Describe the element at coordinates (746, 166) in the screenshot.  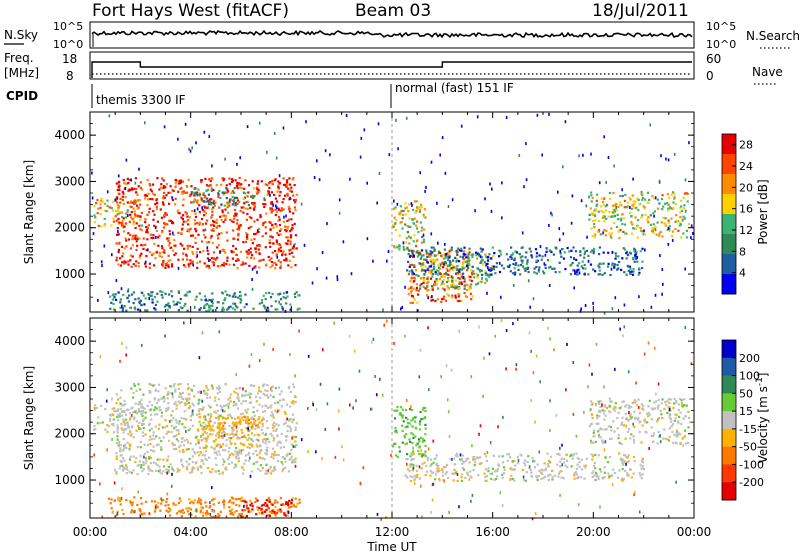
I see `colorbar-tick-label: 24` at that location.